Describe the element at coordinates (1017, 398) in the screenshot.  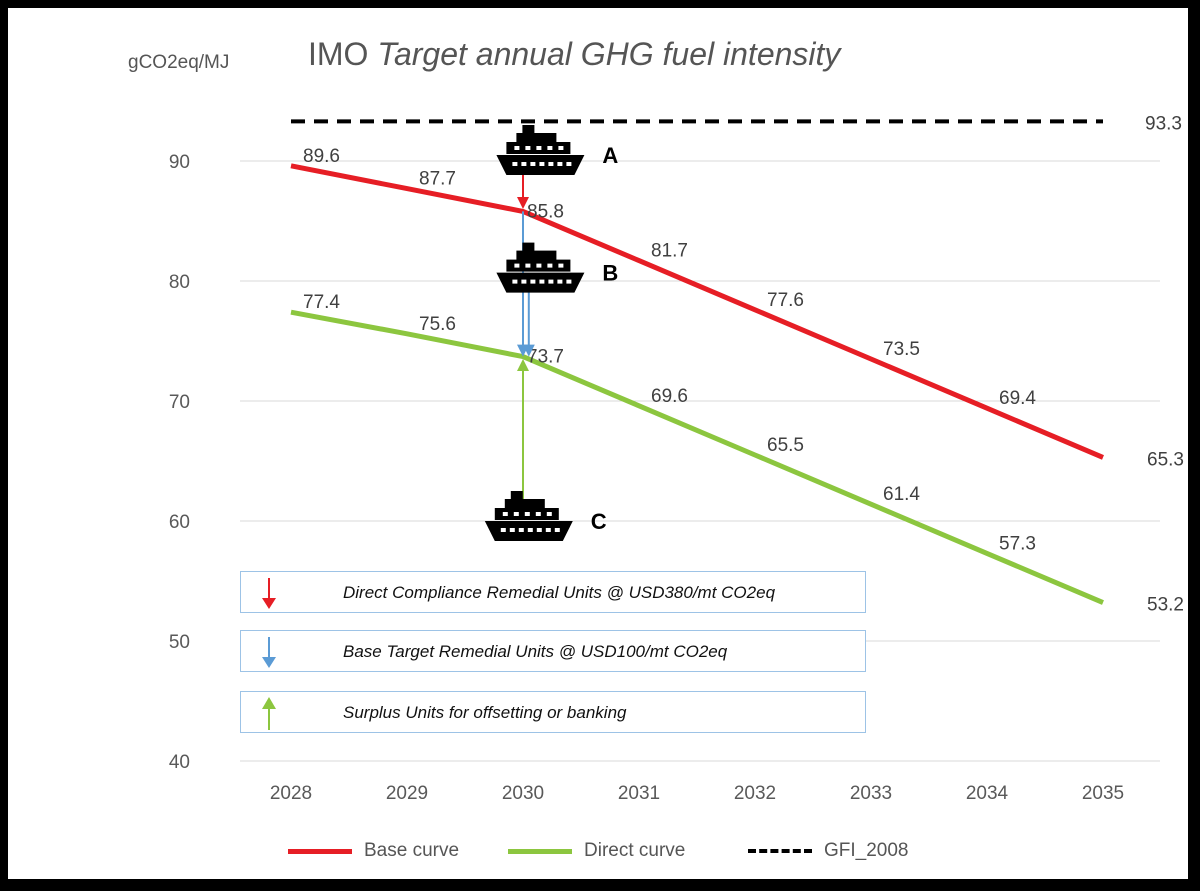
I see `data-label: 69.4` at that location.